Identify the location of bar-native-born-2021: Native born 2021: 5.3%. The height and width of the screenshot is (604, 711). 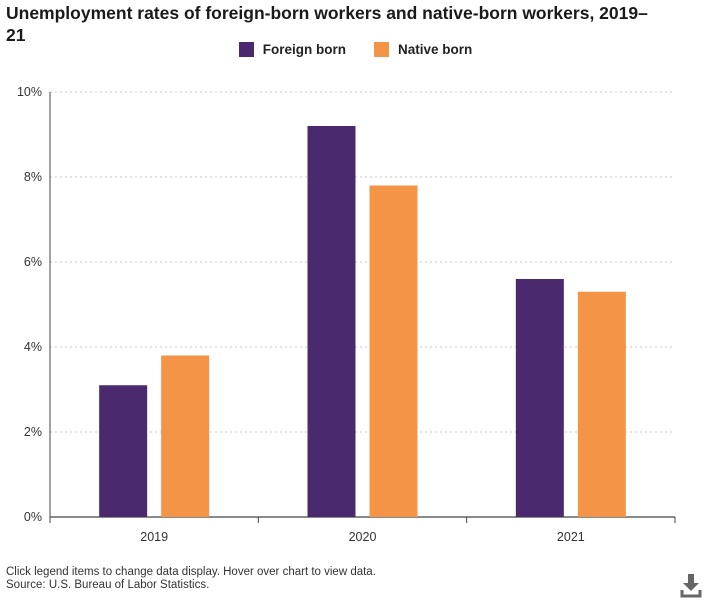
(601, 404).